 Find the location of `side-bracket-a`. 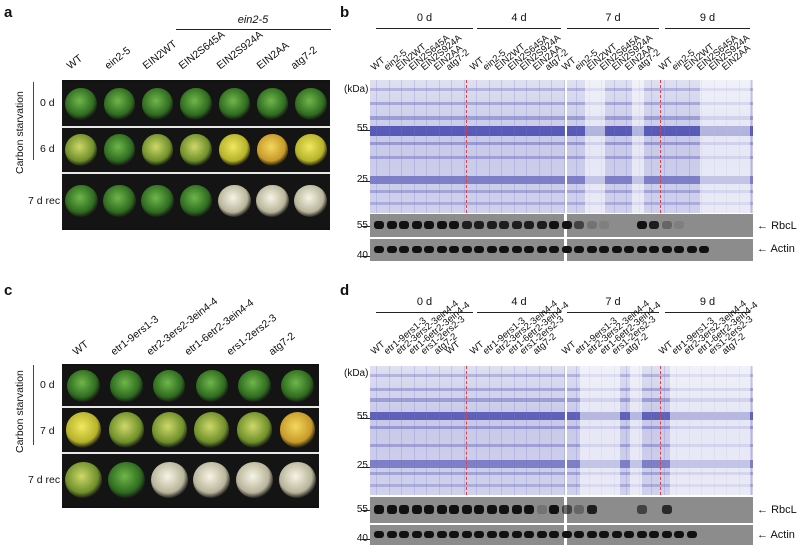

side-bracket-a is located at coordinates (33, 121).